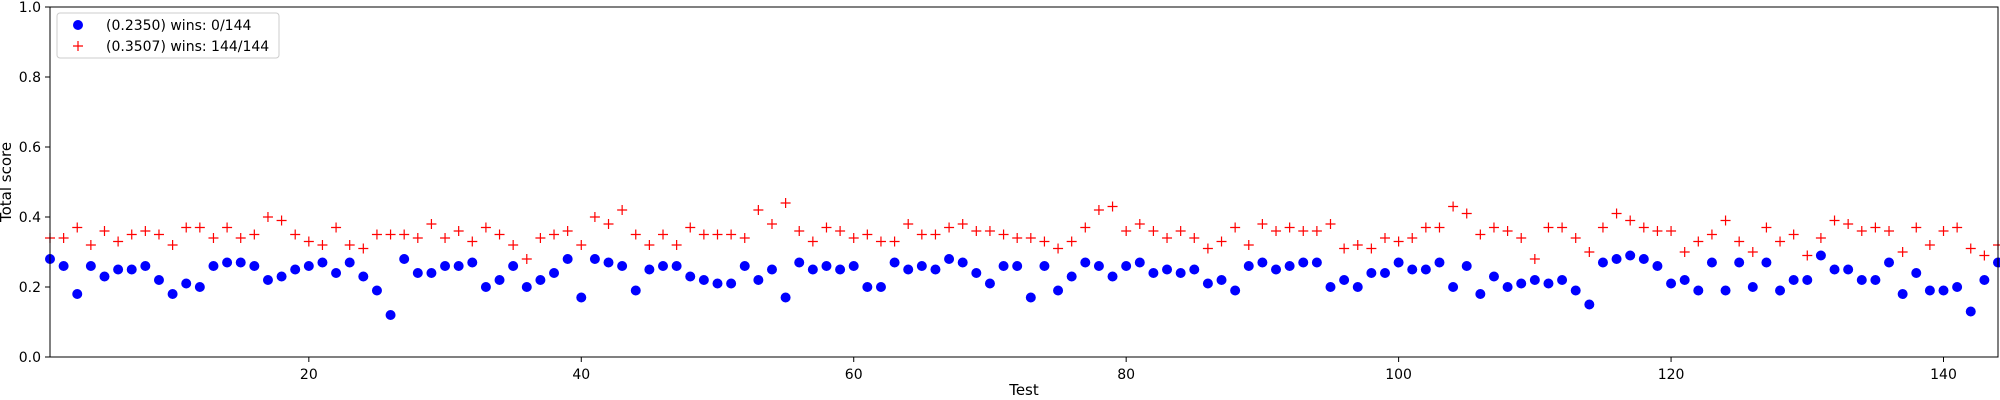 This screenshot has height=400, width=2000. Describe the element at coordinates (30, 78) in the screenshot. I see `y-tick-label: 0.8` at that location.